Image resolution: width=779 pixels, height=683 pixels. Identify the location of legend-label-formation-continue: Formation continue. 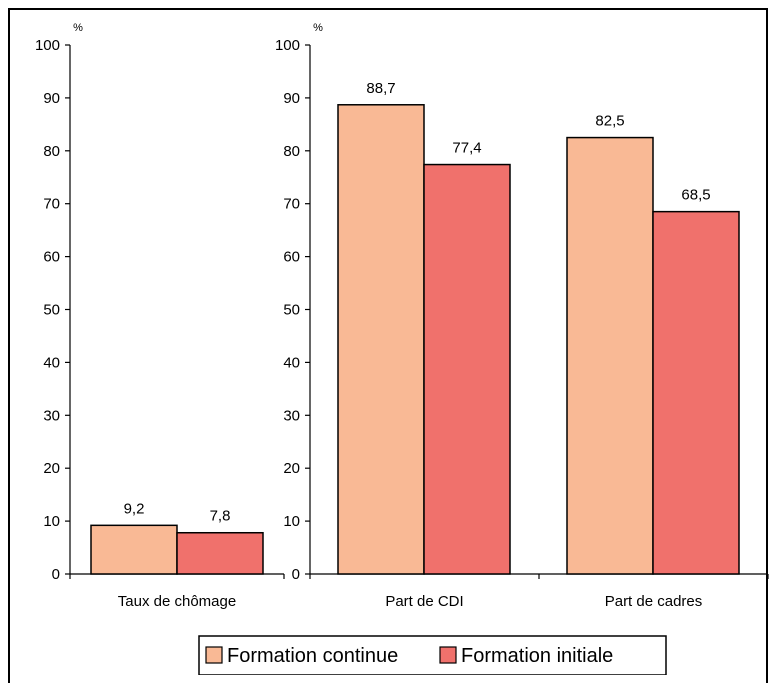
(312, 656).